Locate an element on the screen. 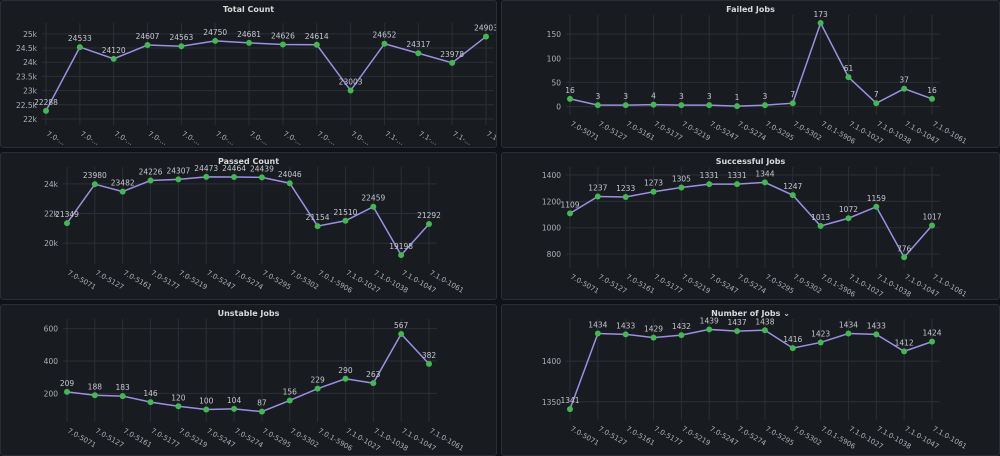  data-label: 1247 is located at coordinates (792, 186).